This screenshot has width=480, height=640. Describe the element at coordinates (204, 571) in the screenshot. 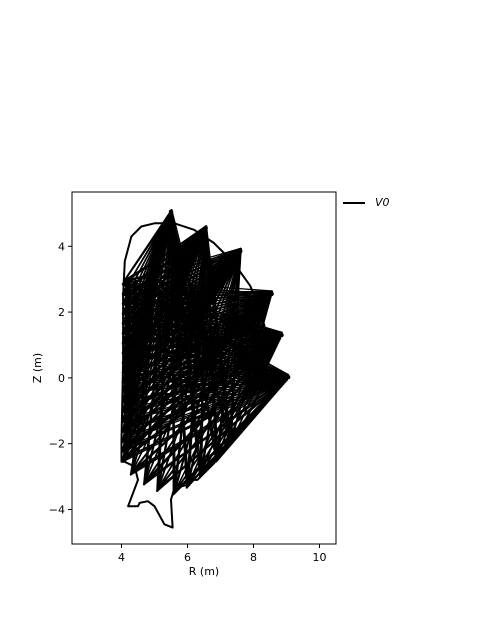

I see `x-axis-label: R (m)` at that location.